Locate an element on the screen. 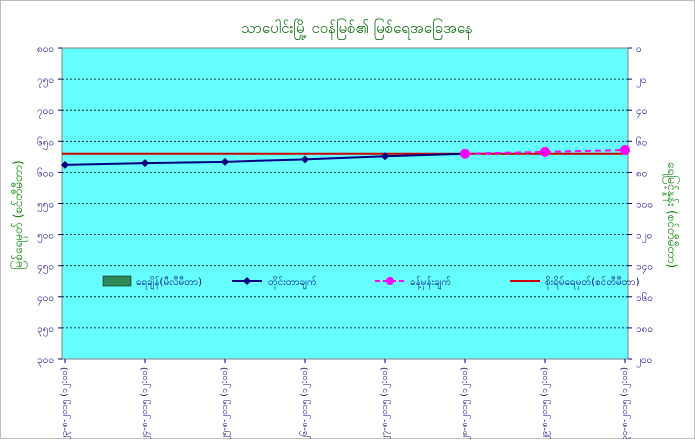 The height and width of the screenshot is (443, 695). x-tick-label: ၂၃-၈-၂၀၁၅ (၁၂:၀၀) is located at coordinates (65, 403).